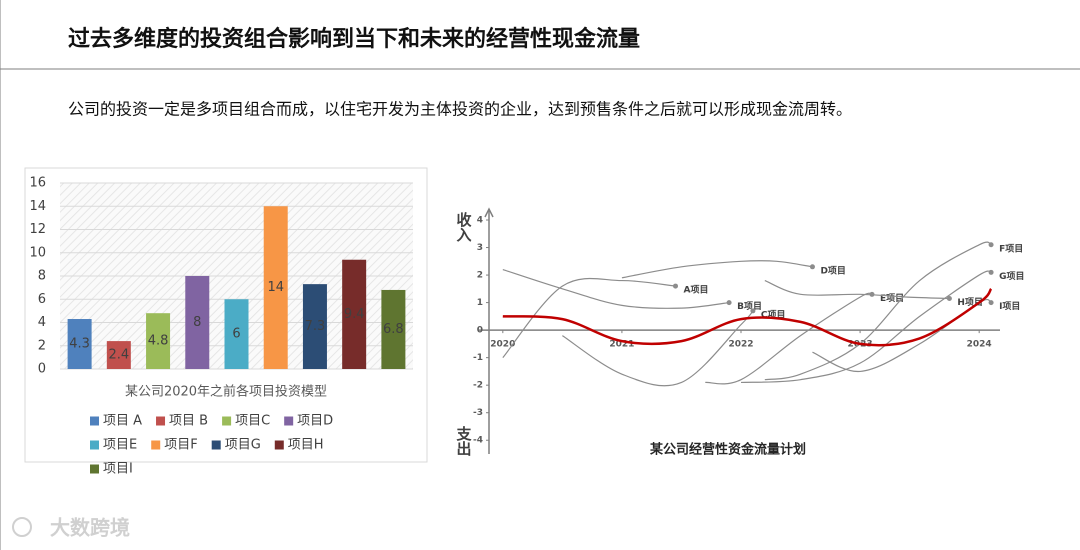  Describe the element at coordinates (892, 298) in the screenshot. I see `series-label: E项目` at that location.